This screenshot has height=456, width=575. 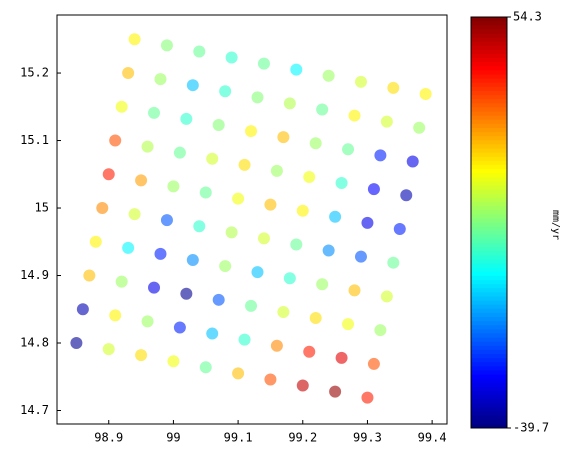 I want to click on colorbar-label: mm/yr, so click(x=555, y=225).